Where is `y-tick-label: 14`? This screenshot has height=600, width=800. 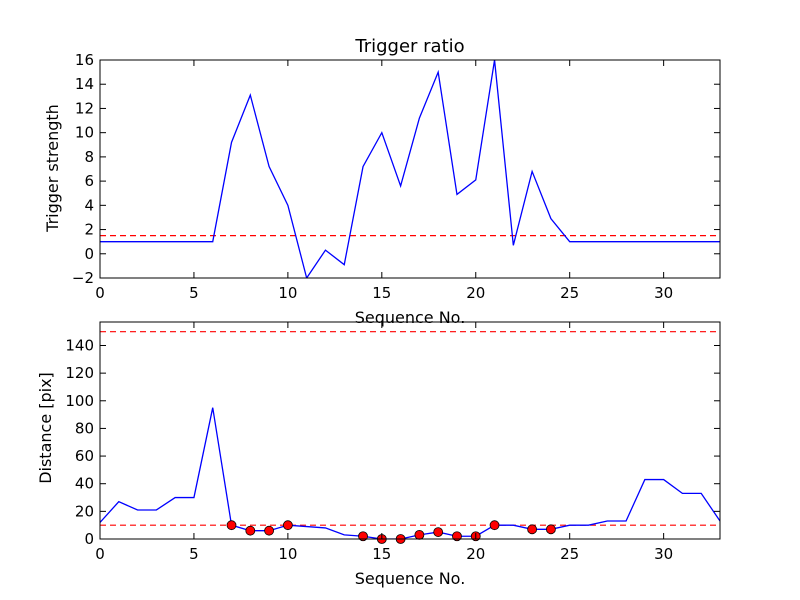 y-tick-label: 14 is located at coordinates (84, 84).